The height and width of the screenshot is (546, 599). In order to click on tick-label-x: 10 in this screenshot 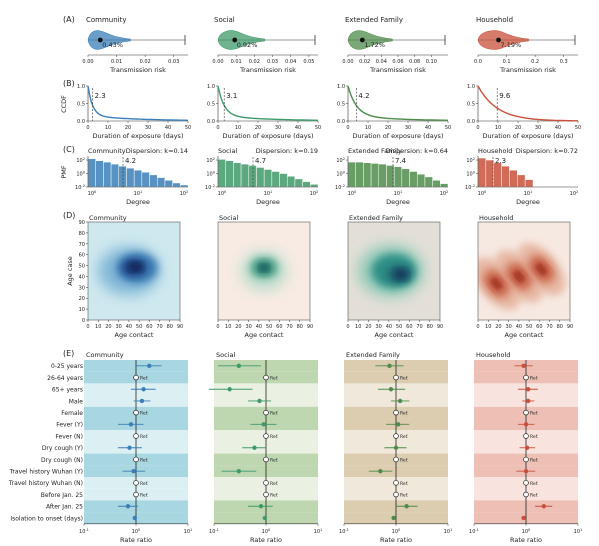, I will do `click(238, 128)`.